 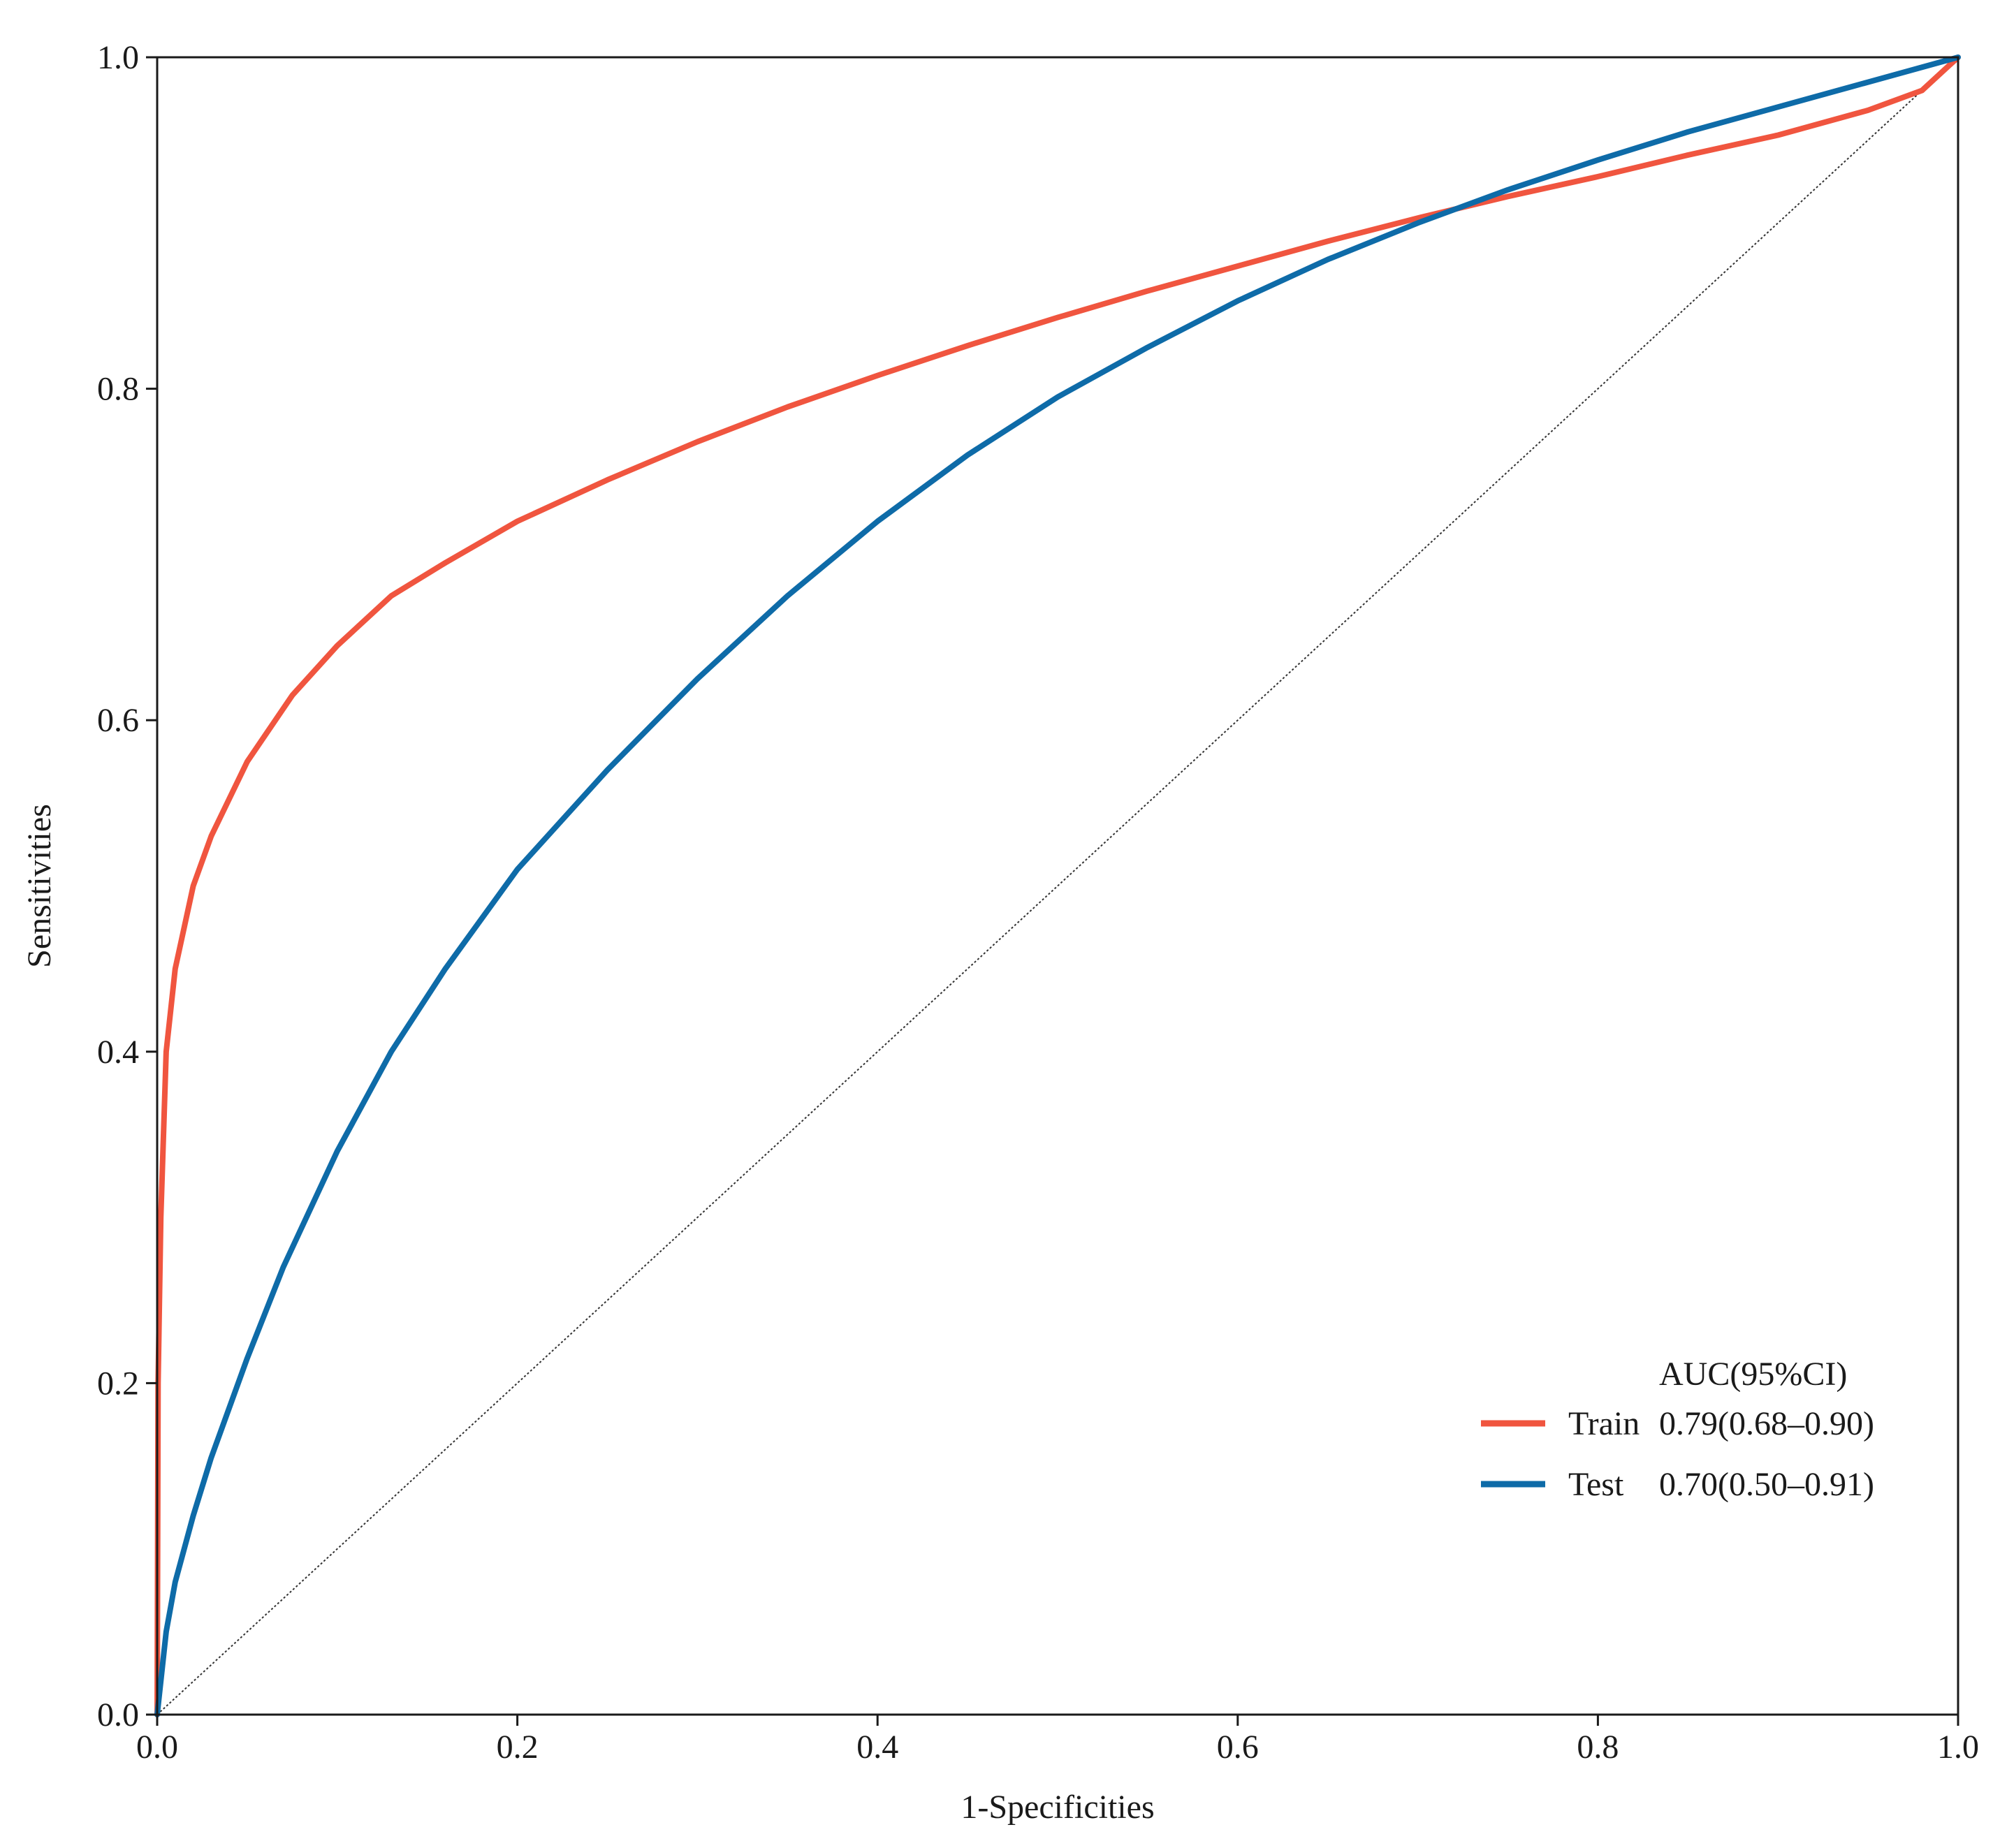 What do you see at coordinates (1958, 1747) in the screenshot?
I see `x-tick-label: 1.0` at bounding box center [1958, 1747].